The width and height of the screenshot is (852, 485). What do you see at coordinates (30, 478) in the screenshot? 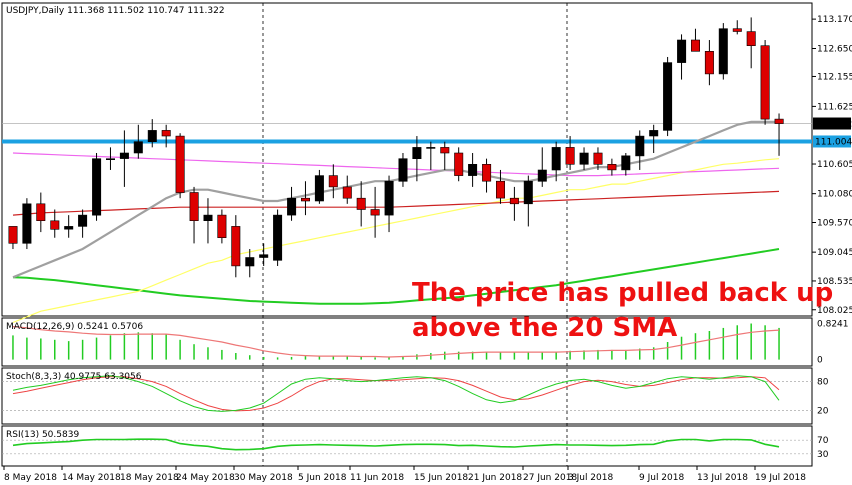
I see `x-tick-label: 8 May 2018` at bounding box center [30, 478].